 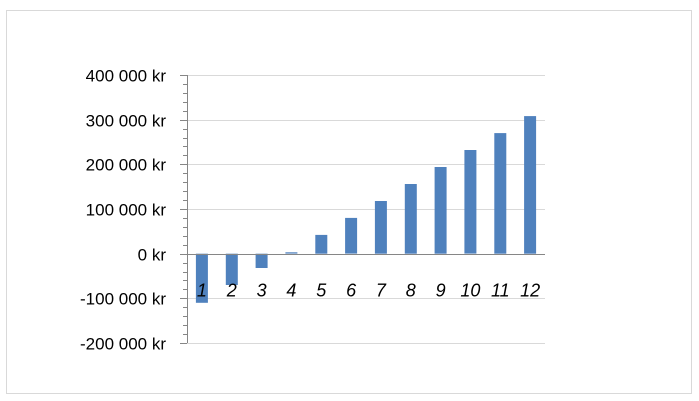 I want to click on x-tick-label: 5, so click(x=321, y=291).